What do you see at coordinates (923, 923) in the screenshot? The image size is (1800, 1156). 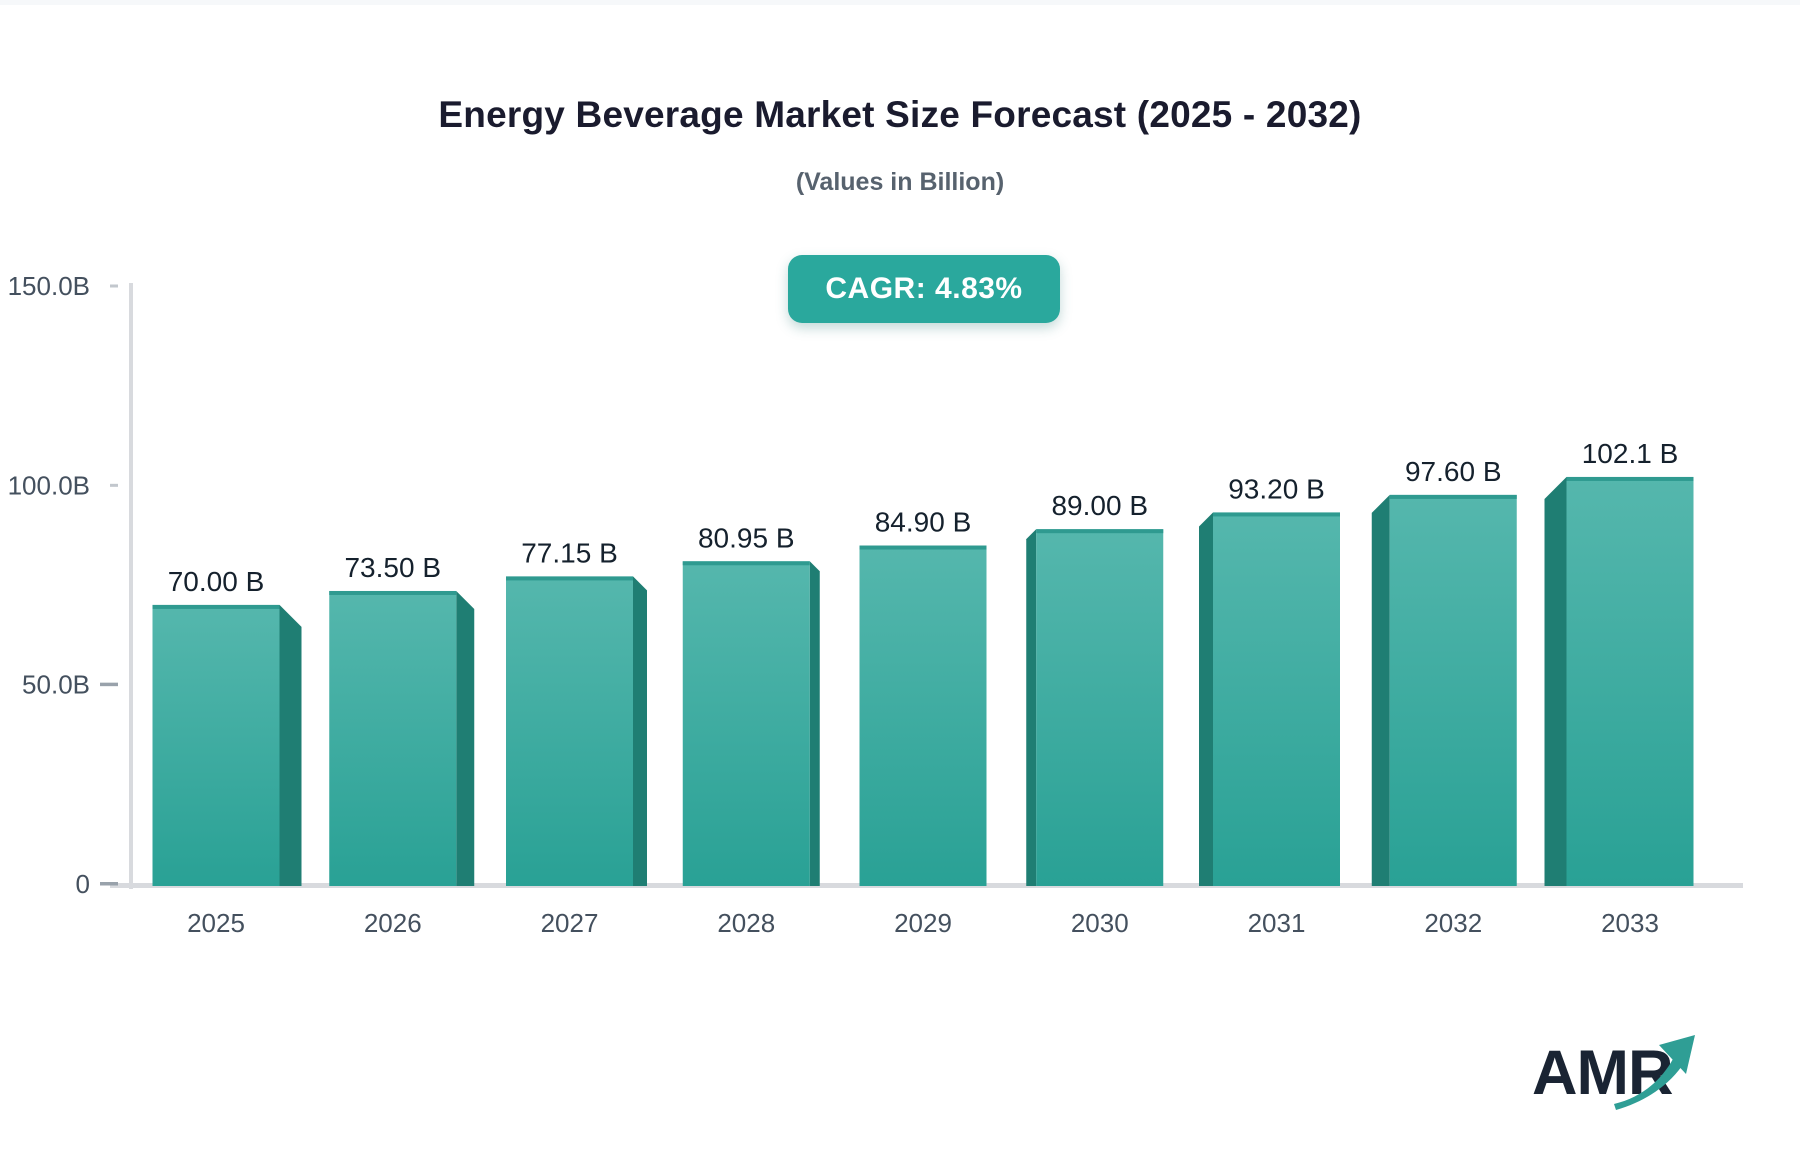 I see `x-category-label: 2029` at bounding box center [923, 923].